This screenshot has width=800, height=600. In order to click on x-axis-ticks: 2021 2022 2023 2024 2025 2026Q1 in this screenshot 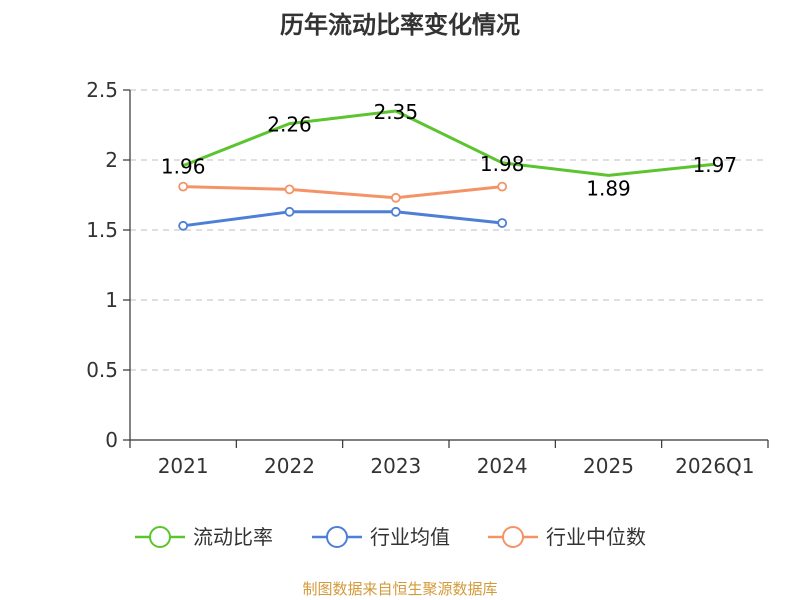, I will do `click(456, 466)`.